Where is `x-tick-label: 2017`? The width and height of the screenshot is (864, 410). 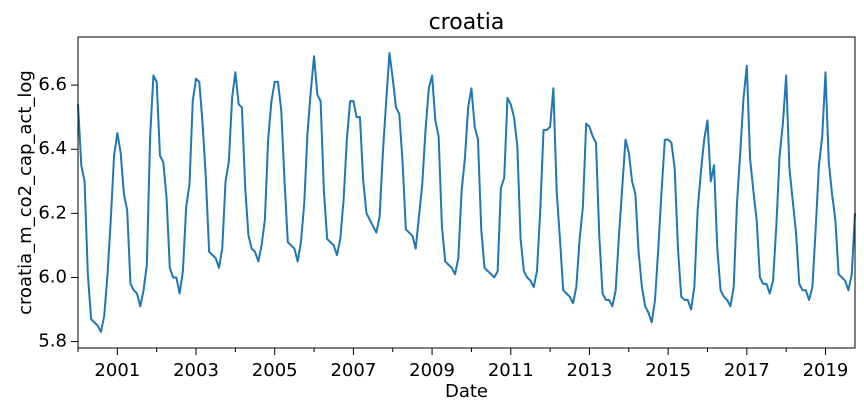 x-tick-label: 2017 is located at coordinates (747, 370).